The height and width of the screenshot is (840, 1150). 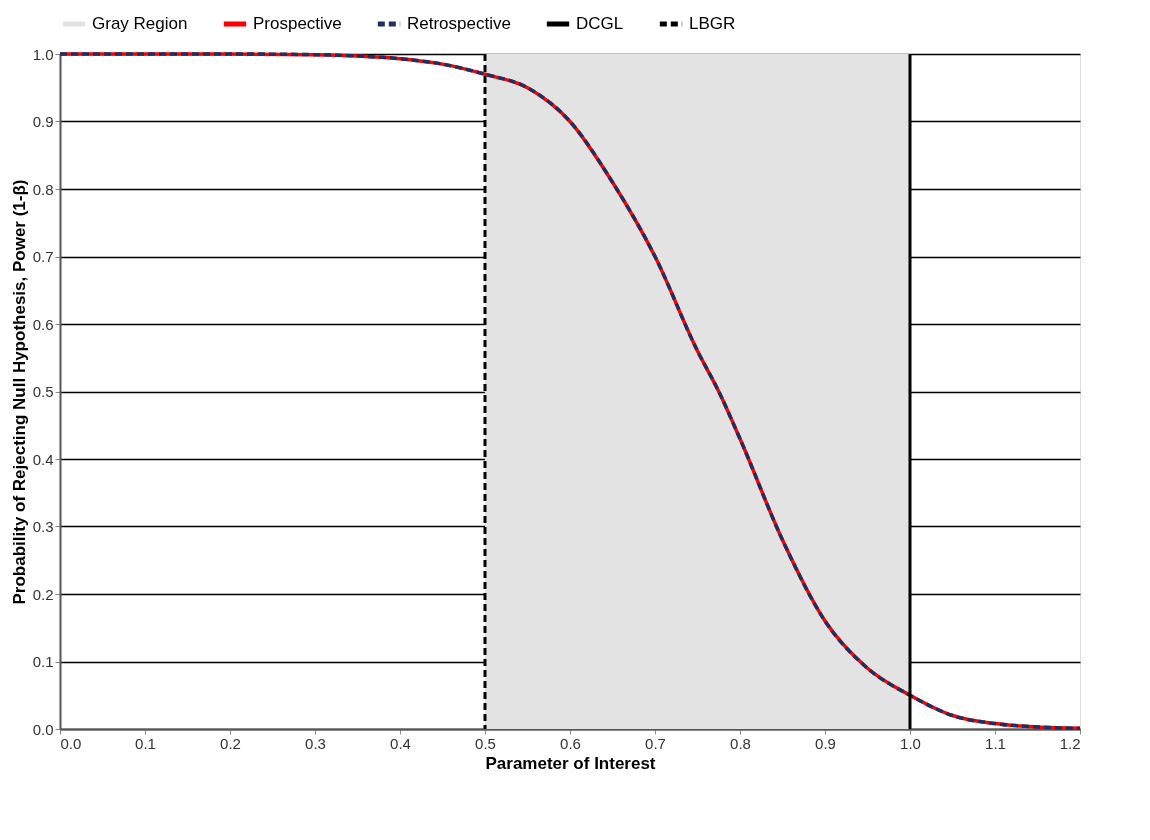 What do you see at coordinates (43, 121) in the screenshot?
I see `y-tick-label: 0.9` at bounding box center [43, 121].